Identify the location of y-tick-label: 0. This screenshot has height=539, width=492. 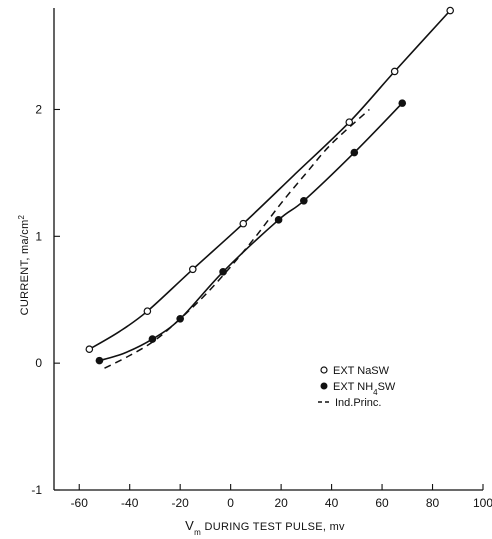
(38, 363).